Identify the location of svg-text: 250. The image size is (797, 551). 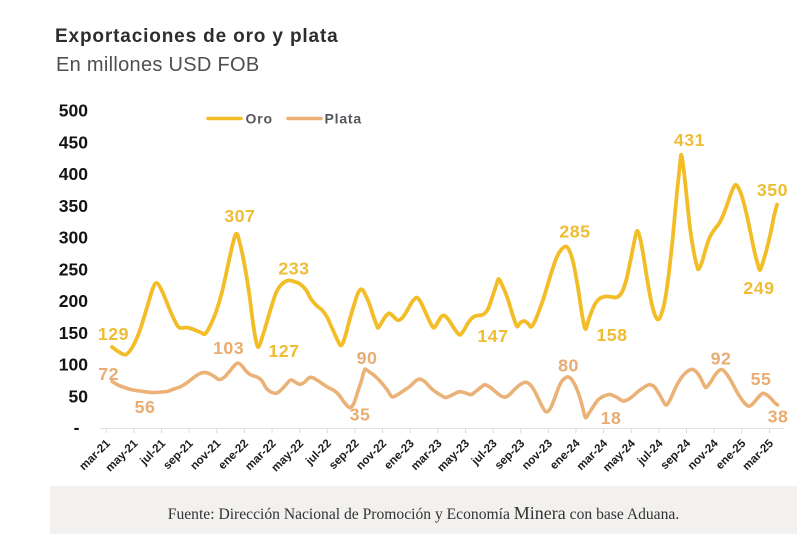
(73, 269).